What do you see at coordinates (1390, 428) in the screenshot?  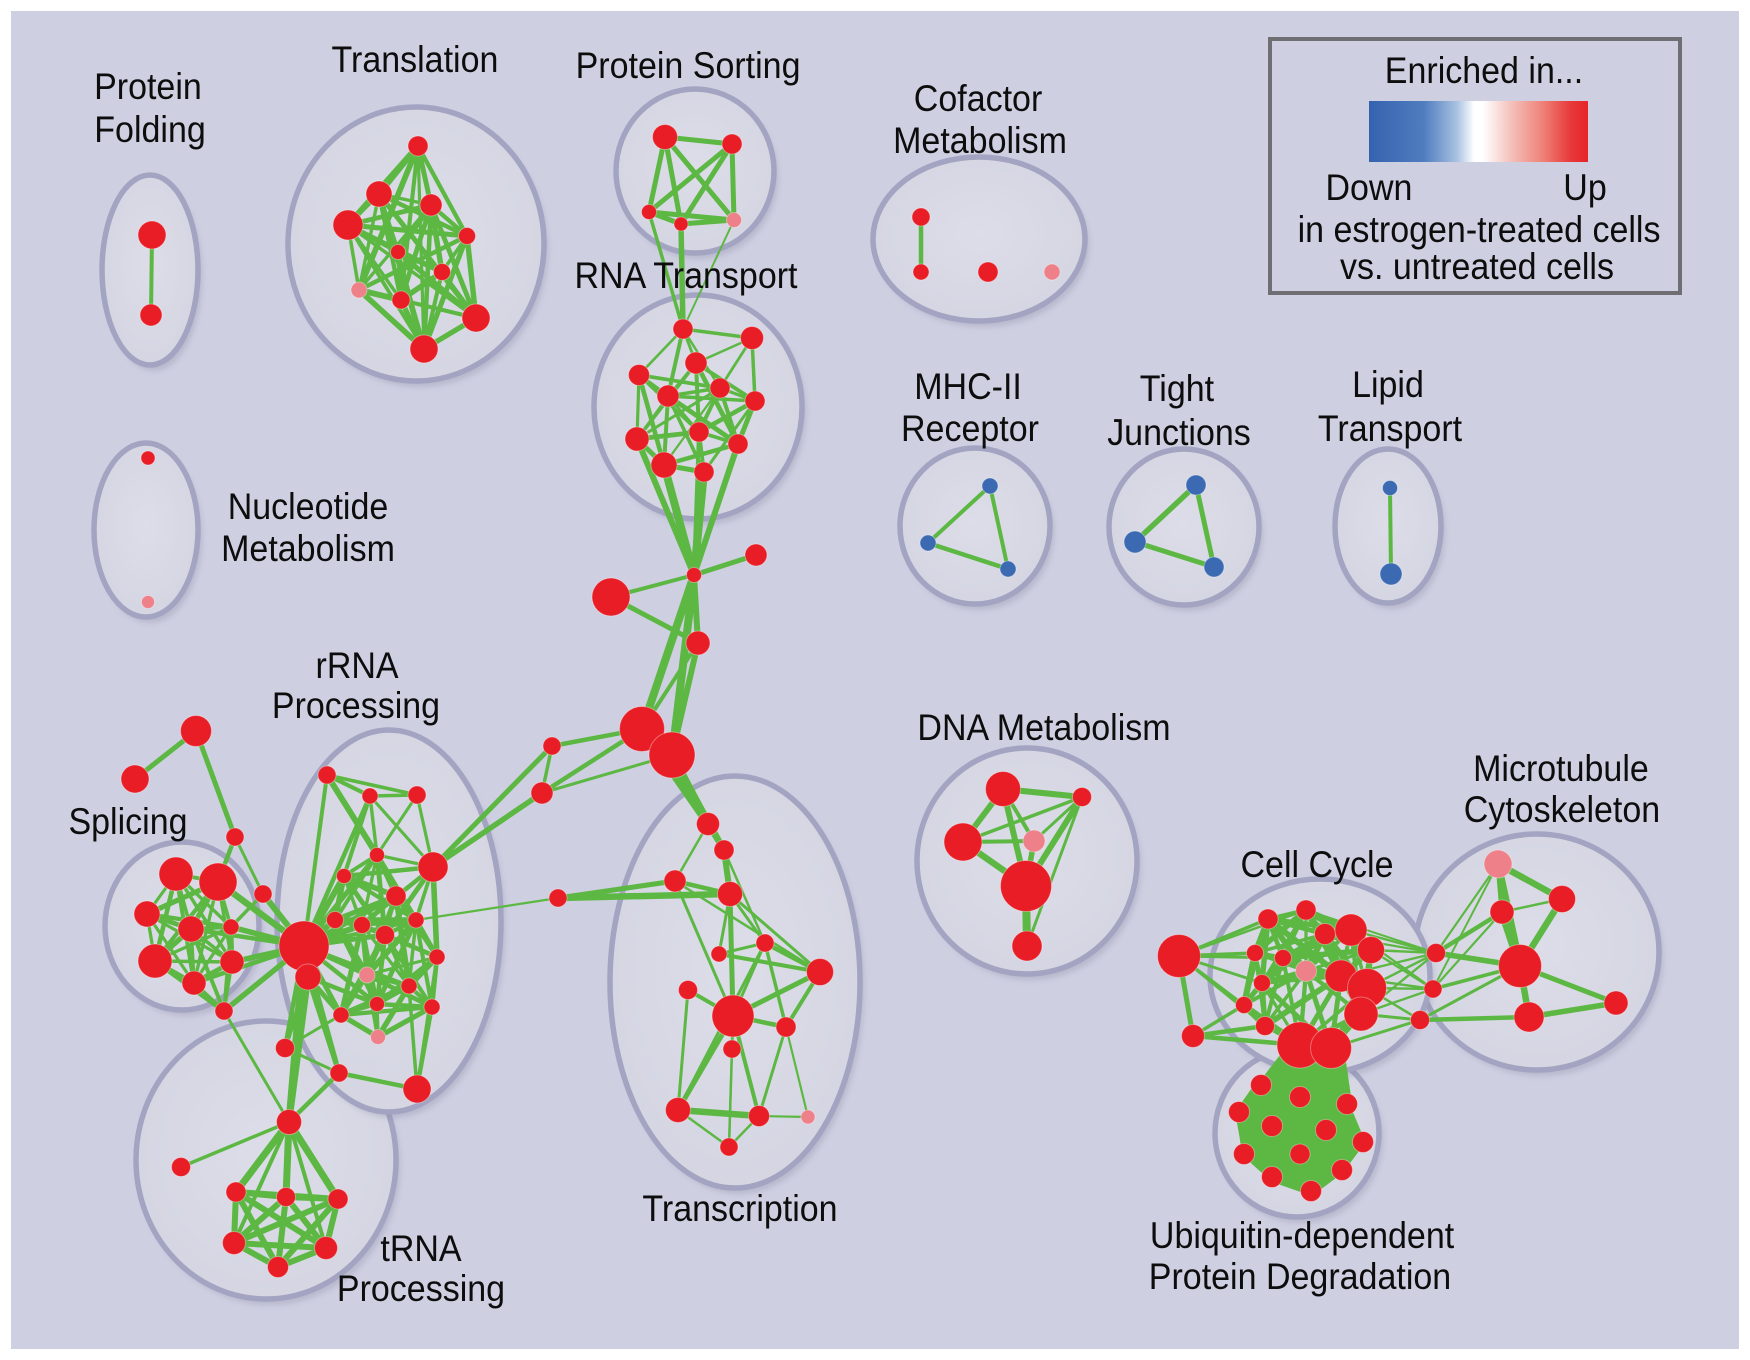 I see `svg-text: Transport` at bounding box center [1390, 428].